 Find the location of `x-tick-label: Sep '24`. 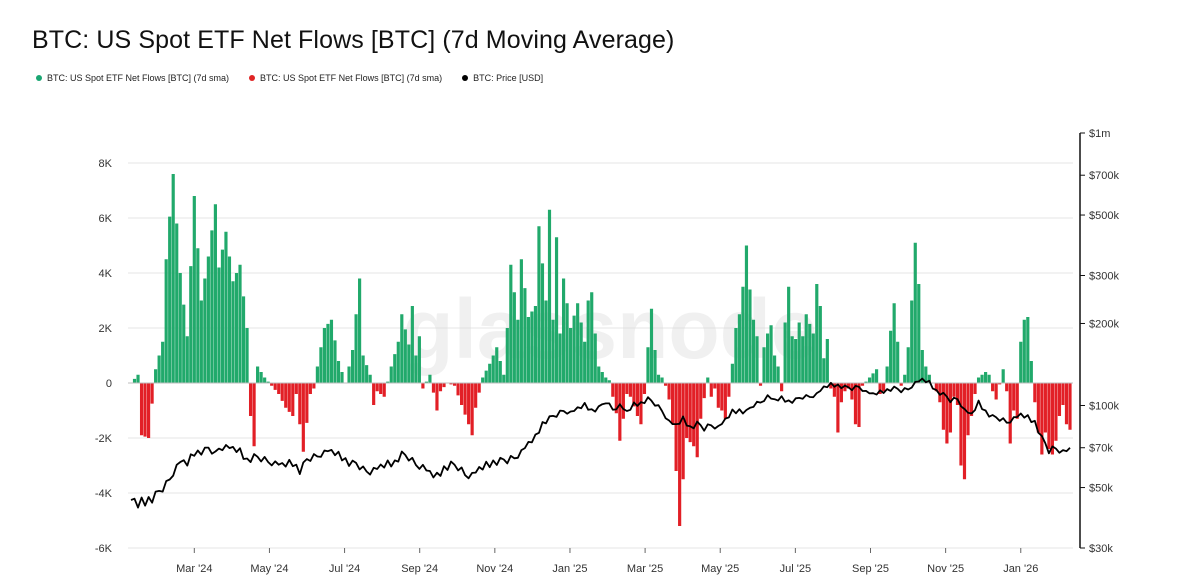

x-tick-label: Sep '24 is located at coordinates (419, 569).